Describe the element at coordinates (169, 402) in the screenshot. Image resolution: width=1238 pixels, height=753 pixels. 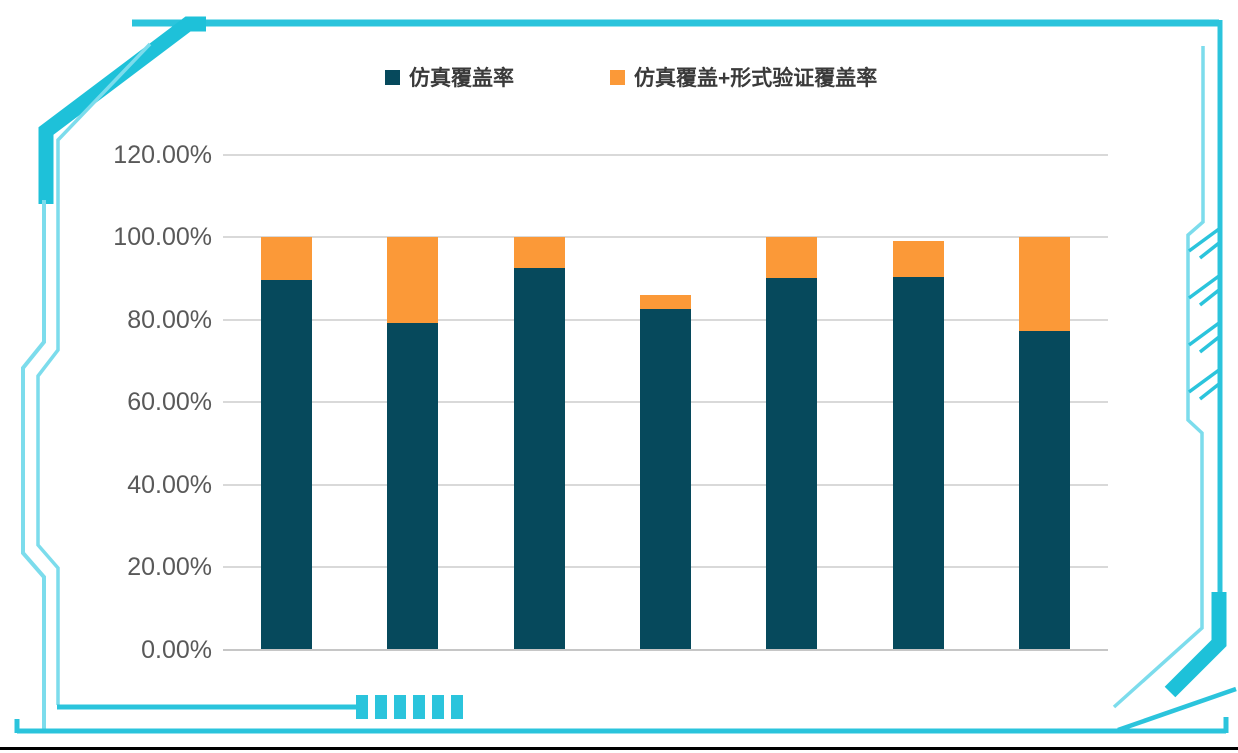
I see `y-axis-tick-label: 60.00%` at that location.